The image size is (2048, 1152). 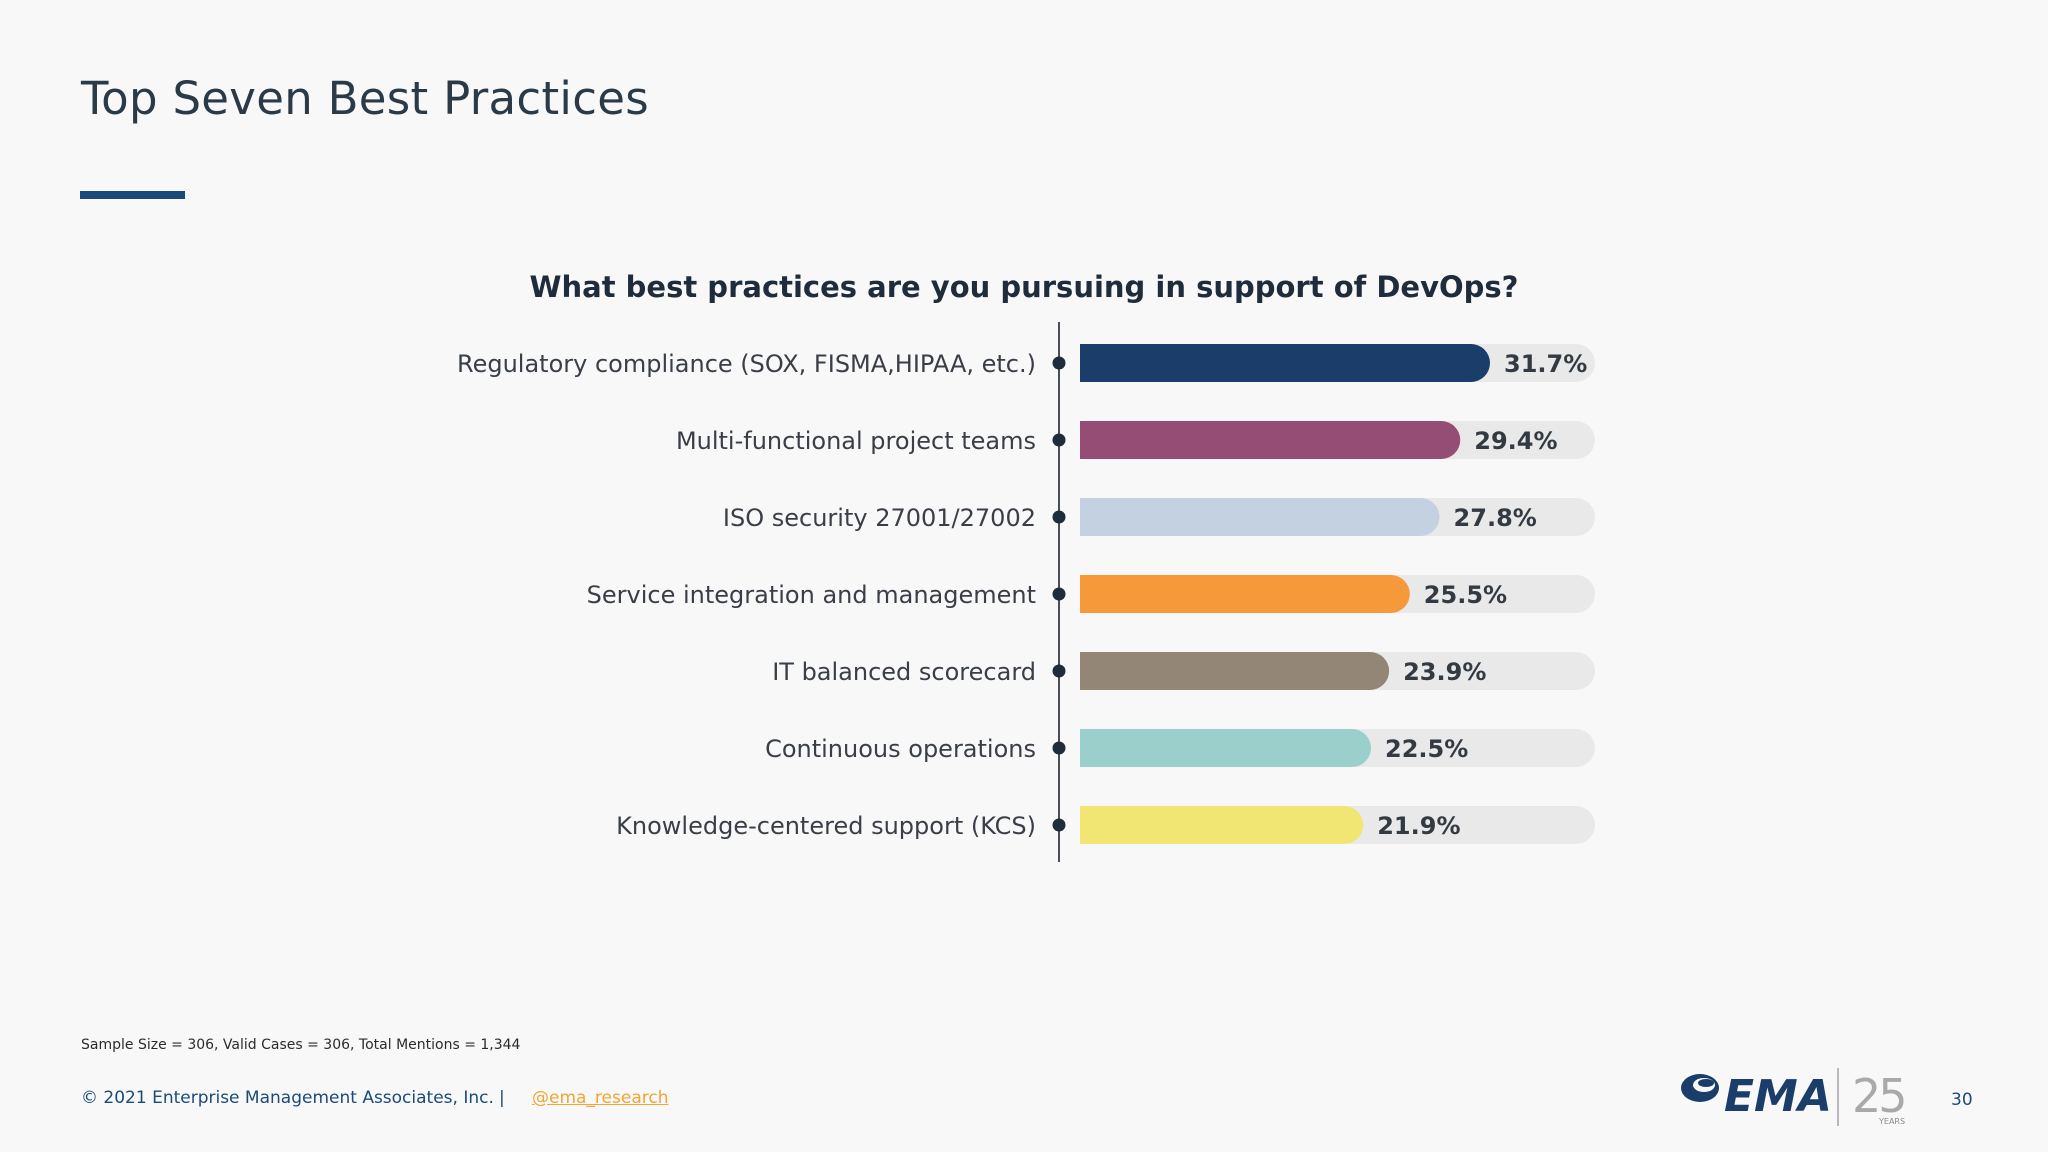 I want to click on bar-2-left-end, so click(x=1099, y=440).